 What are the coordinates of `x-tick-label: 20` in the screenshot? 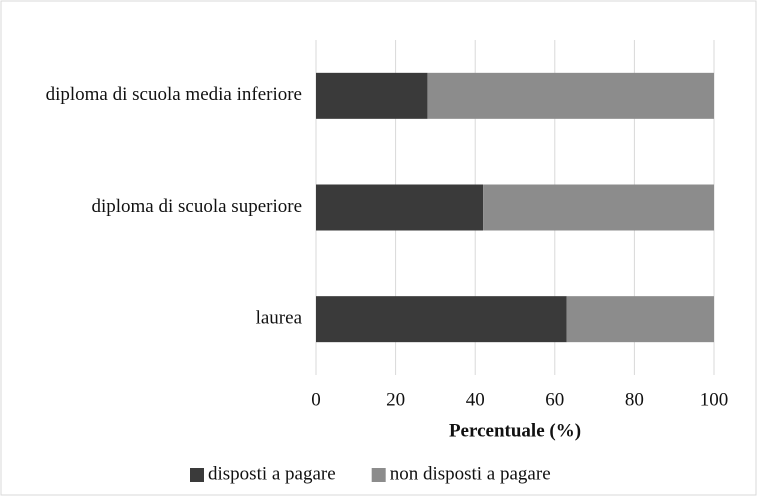 It's located at (395, 399).